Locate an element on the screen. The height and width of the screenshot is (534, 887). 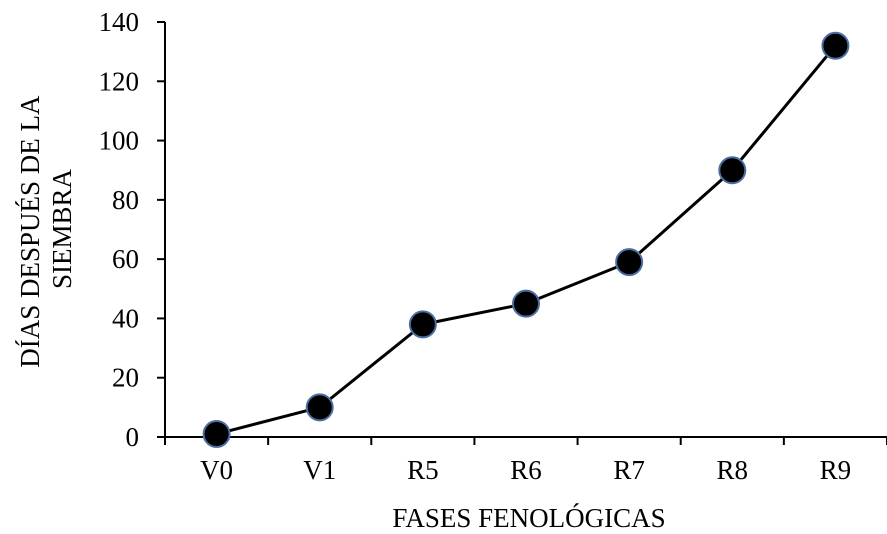
x-tick-label: R5 is located at coordinates (423, 470).